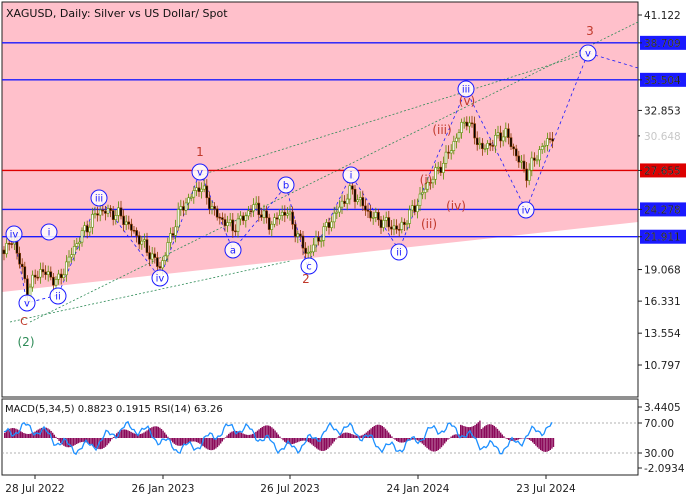 Image resolution: width=700 pixels, height=500 pixels. What do you see at coordinates (14, 235) in the screenshot?
I see `svg-text: iv` at bounding box center [14, 235].